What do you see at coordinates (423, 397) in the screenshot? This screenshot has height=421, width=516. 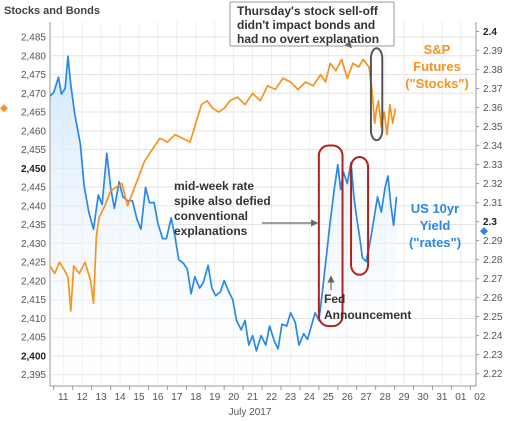 I see `x-tick-label: 30` at bounding box center [423, 397].